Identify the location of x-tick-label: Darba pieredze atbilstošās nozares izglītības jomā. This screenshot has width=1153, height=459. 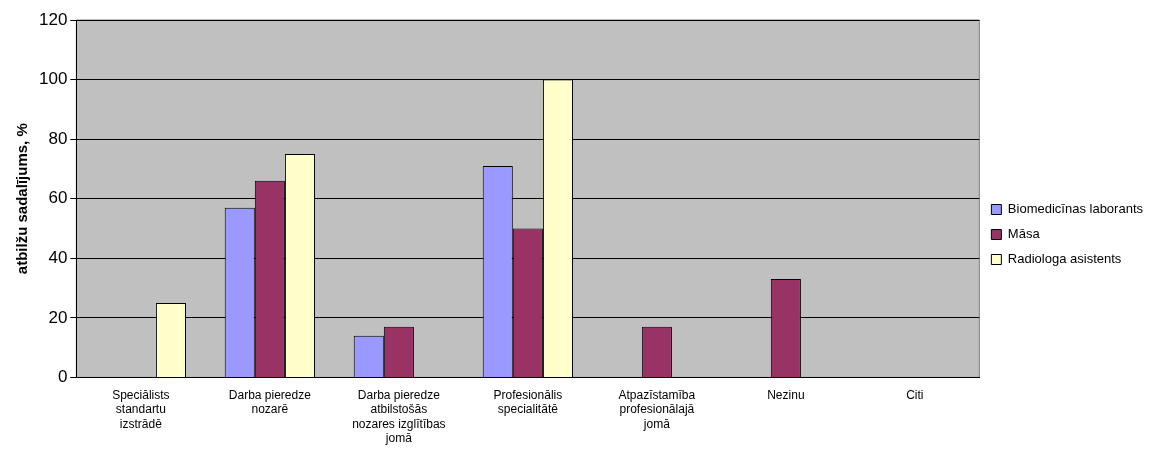
(399, 416).